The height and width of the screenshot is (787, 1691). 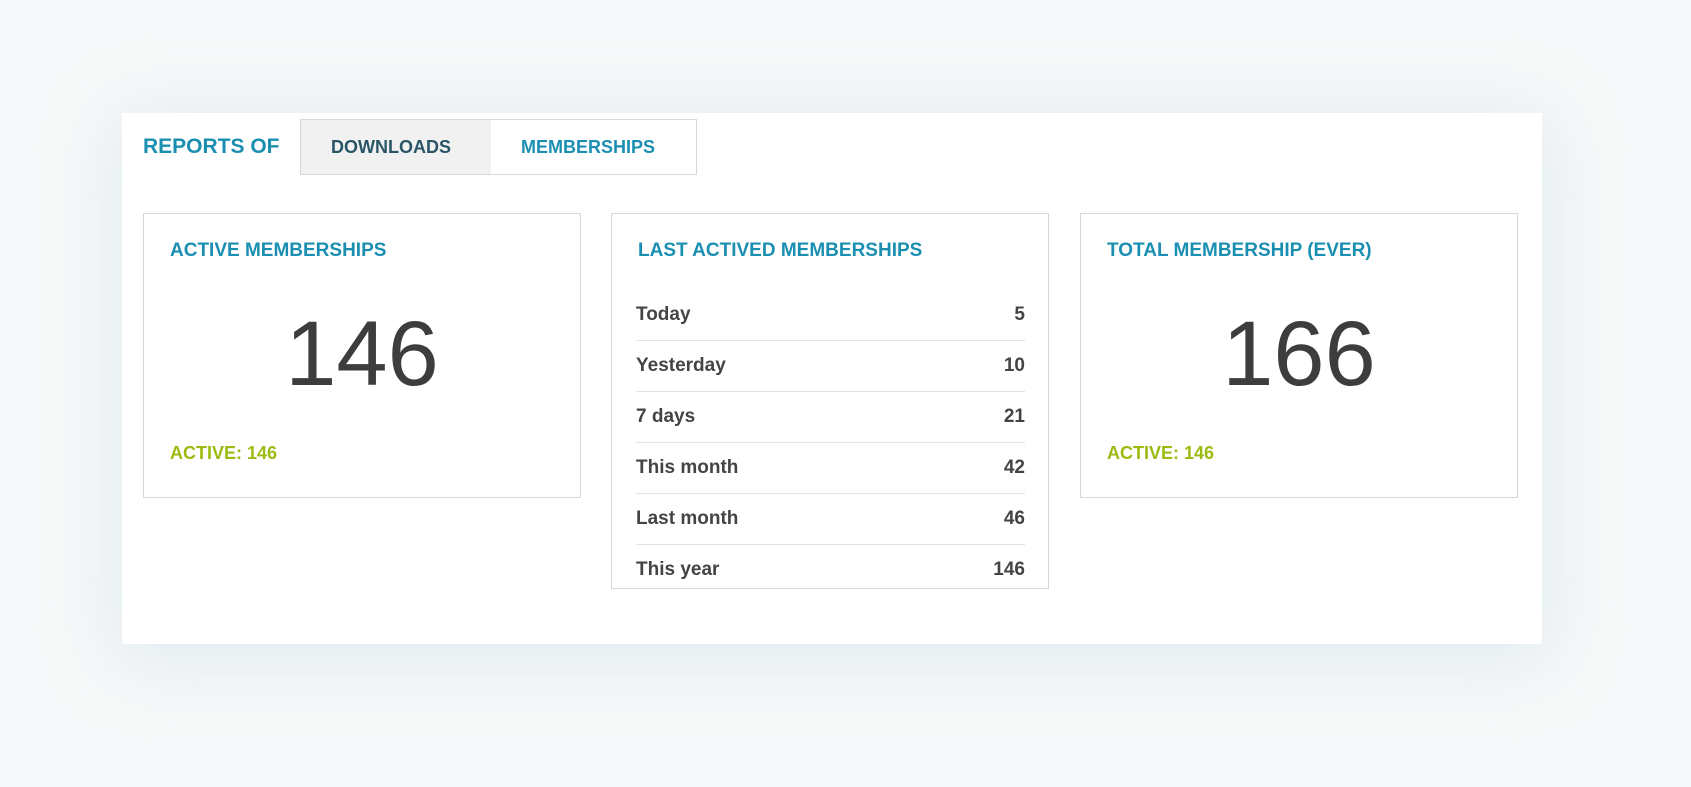 What do you see at coordinates (830, 519) in the screenshot?
I see `list-item: Last month 46` at bounding box center [830, 519].